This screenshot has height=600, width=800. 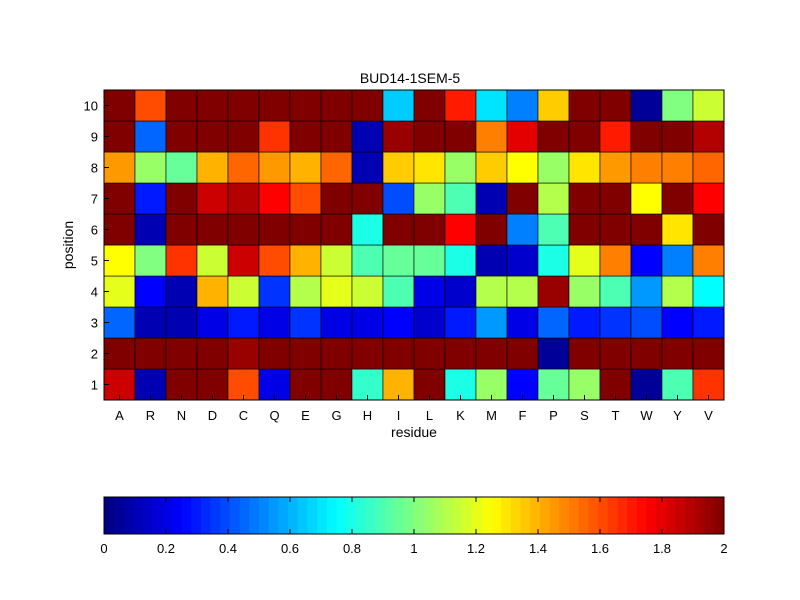 What do you see at coordinates (94, 354) in the screenshot?
I see `y-tick-label: 2` at bounding box center [94, 354].